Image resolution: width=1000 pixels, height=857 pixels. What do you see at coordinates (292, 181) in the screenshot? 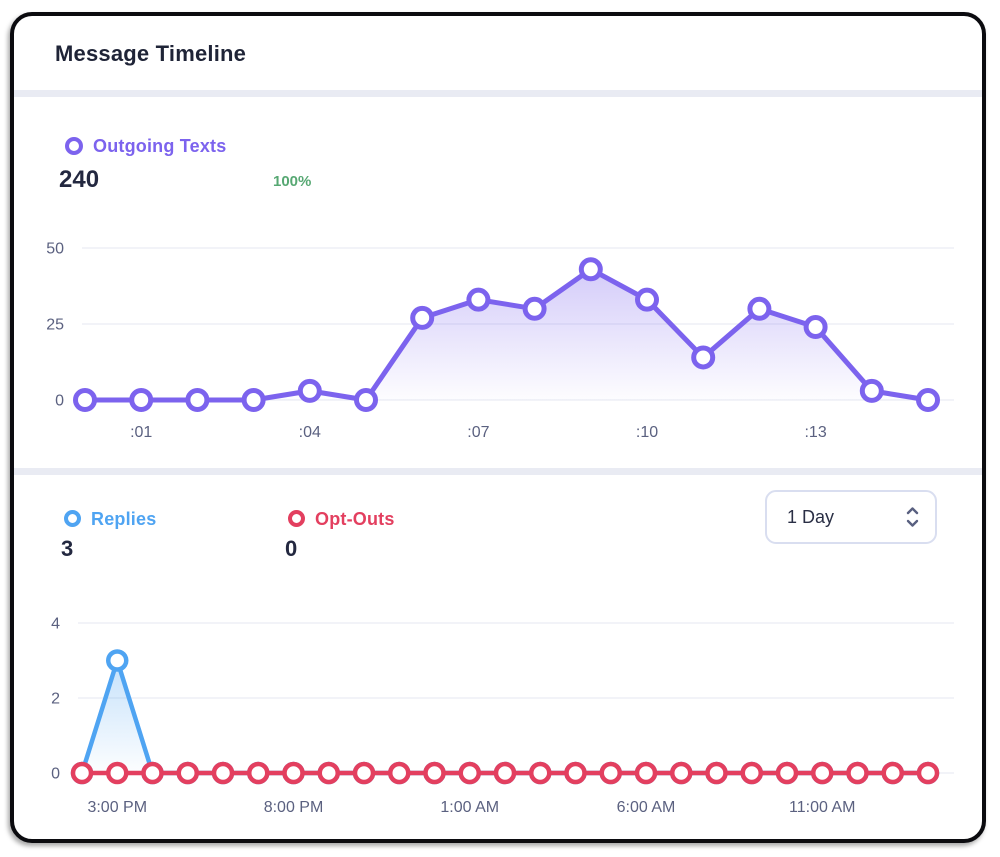
I see `outgoing-texts-percent: 100%` at bounding box center [292, 181].